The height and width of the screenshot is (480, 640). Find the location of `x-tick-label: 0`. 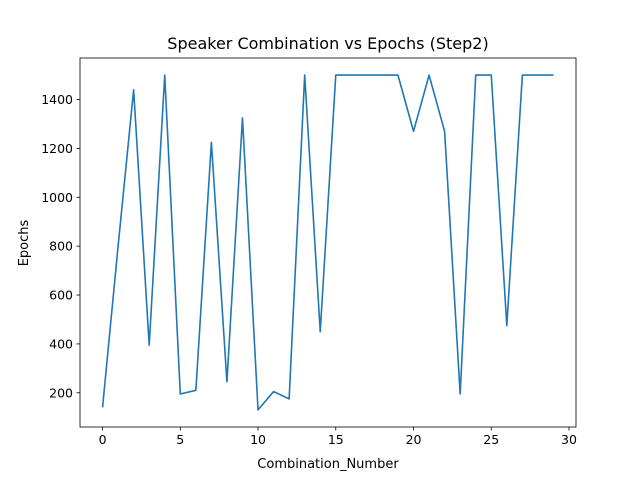

x-tick-label: 0 is located at coordinates (103, 439).